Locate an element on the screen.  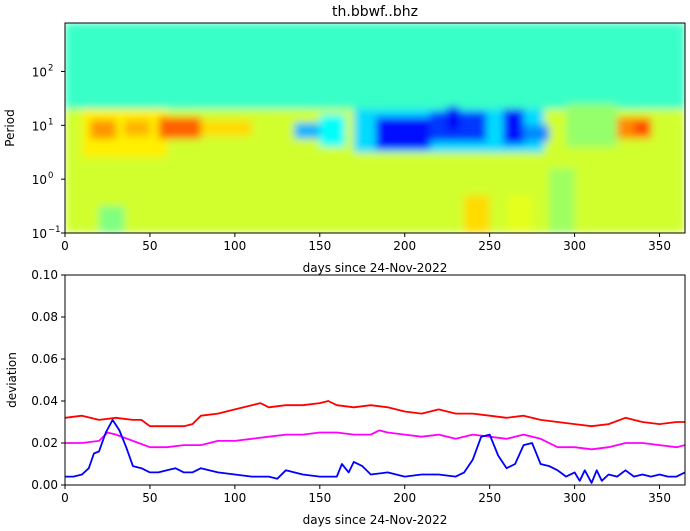
bottom-x-axis: 0 50 100 150 200 250 300 350 is located at coordinates (366, 495).